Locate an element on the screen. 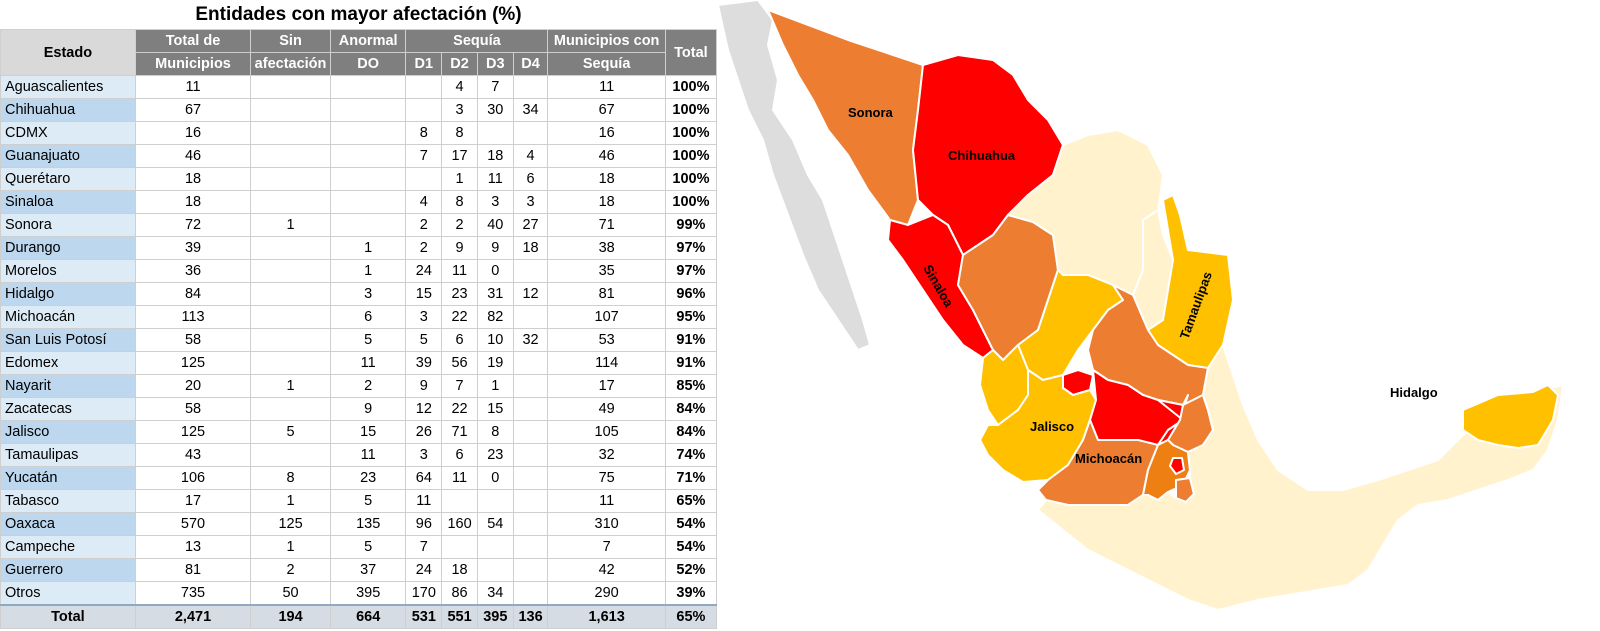 The height and width of the screenshot is (631, 1600). cell-d1: 170 is located at coordinates (424, 593).